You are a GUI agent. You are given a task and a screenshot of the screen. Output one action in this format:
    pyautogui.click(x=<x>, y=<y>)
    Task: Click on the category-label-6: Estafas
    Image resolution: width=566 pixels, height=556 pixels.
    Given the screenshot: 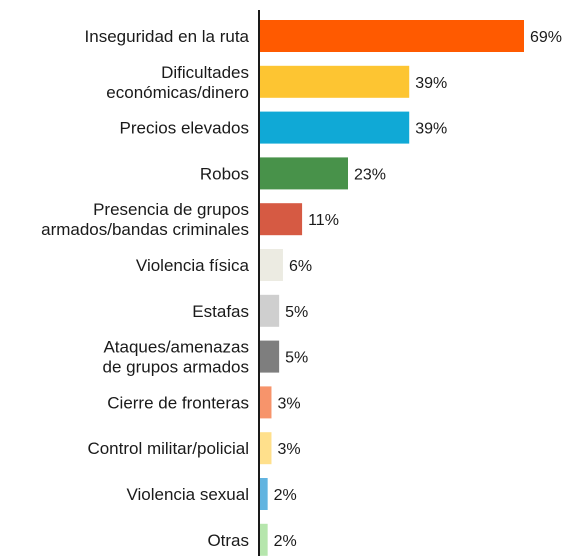 What is the action you would take?
    pyautogui.click(x=220, y=311)
    